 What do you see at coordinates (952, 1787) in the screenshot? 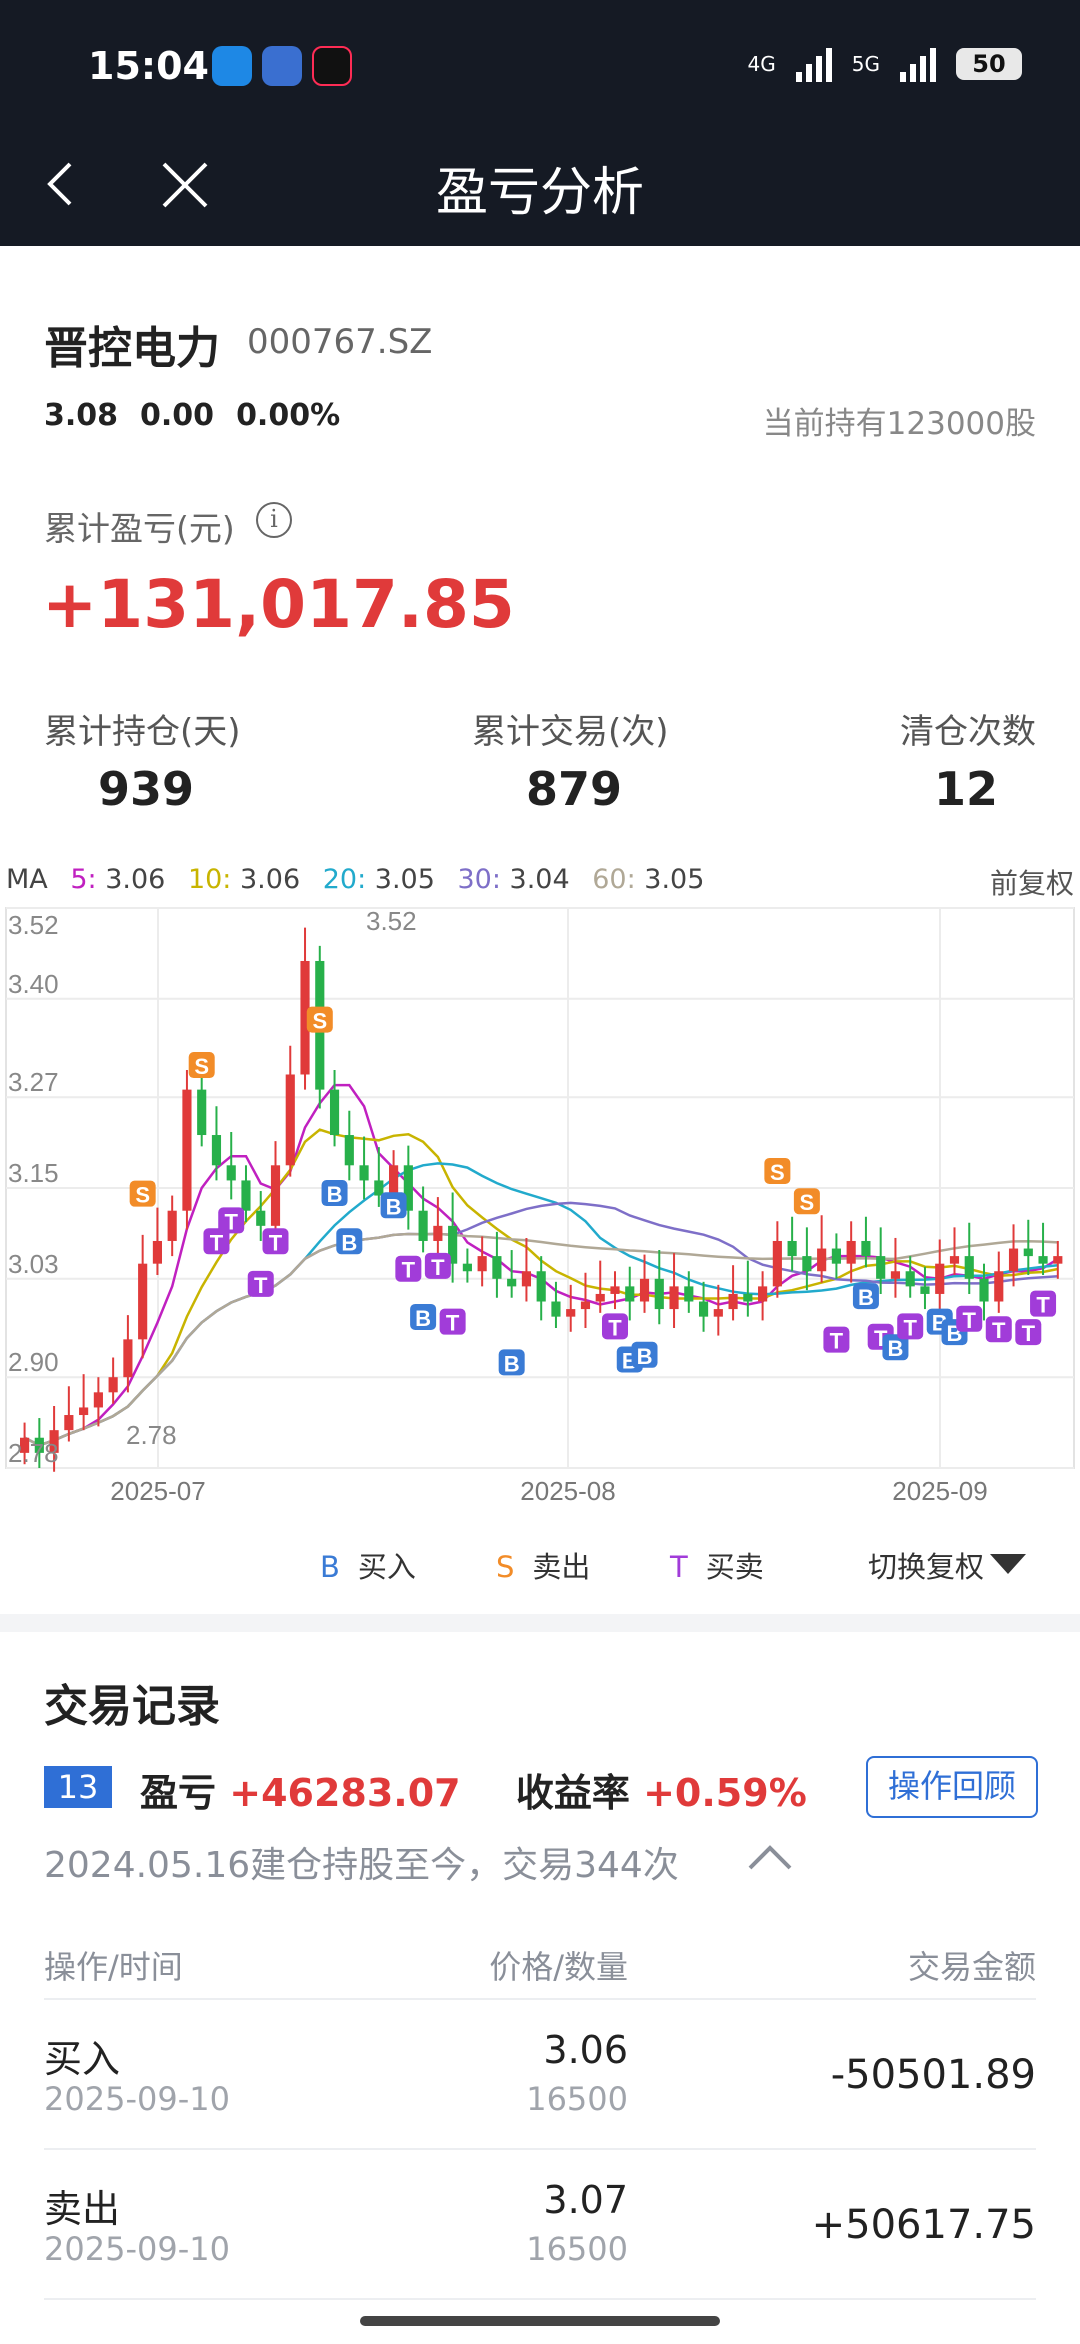
I see `review-button: 操作回顾` at bounding box center [952, 1787].